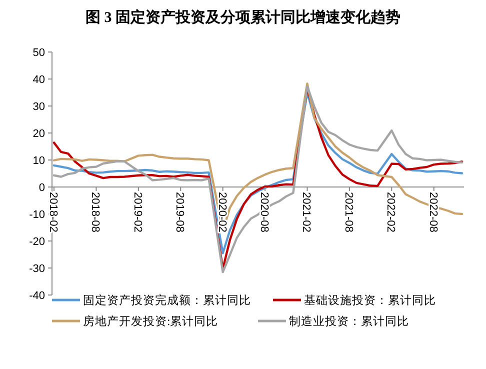  Describe the element at coordinates (95, 212) in the screenshot. I see `x-tick-label: 2018-08` at that location.